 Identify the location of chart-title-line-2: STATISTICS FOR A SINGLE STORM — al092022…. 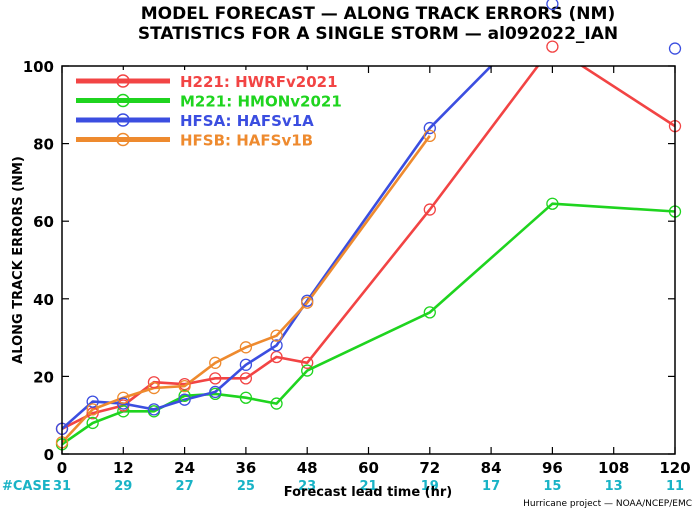
(378, 34).